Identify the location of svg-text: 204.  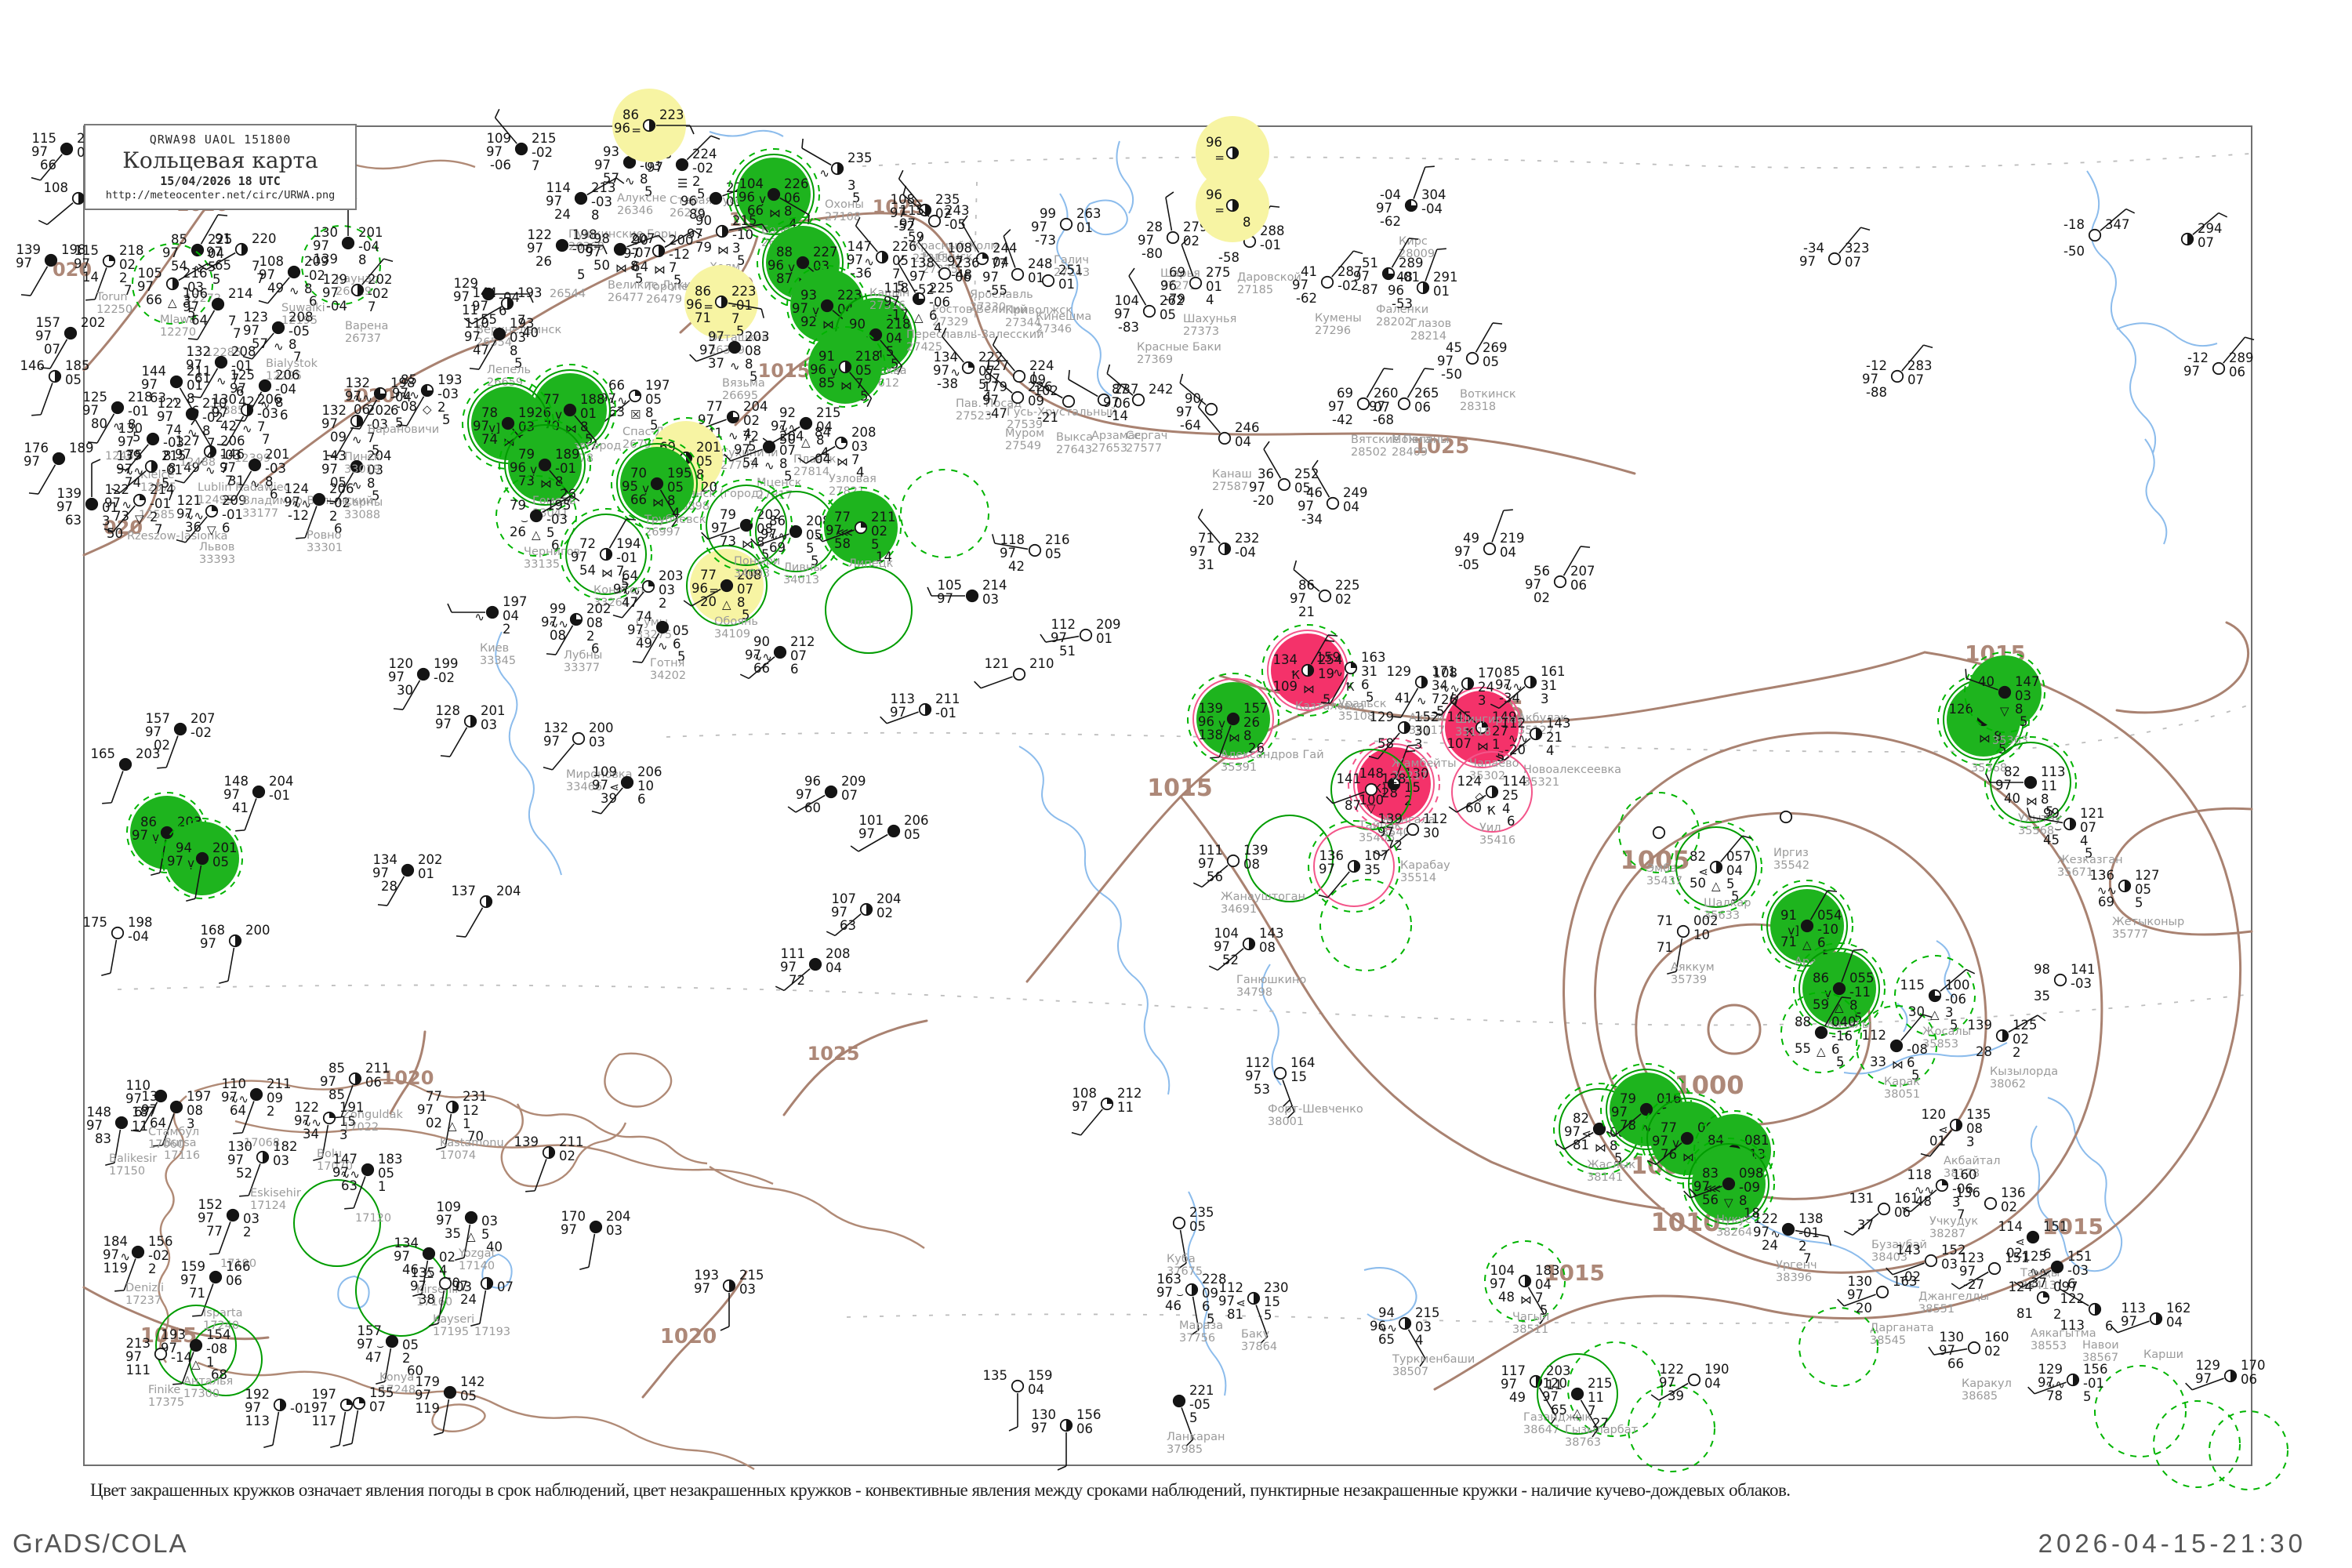
(281, 781).